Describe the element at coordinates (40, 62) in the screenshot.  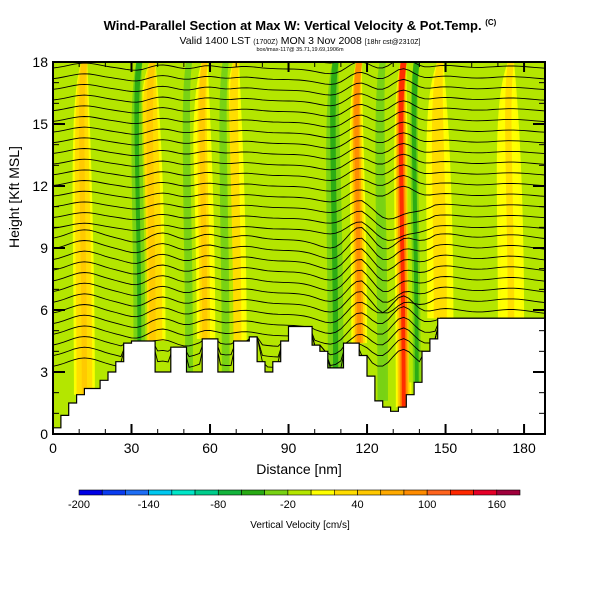
I see `y-tick-label: 18` at that location.